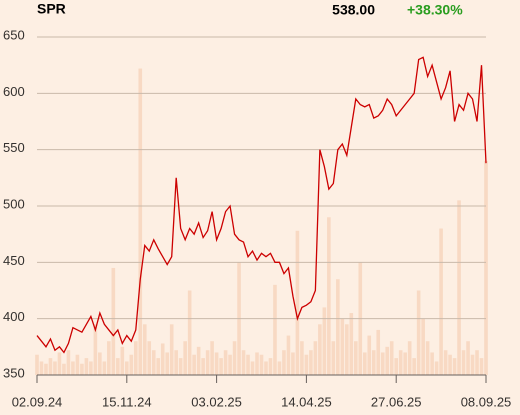 Image resolution: width=520 pixels, height=415 pixels. Describe the element at coordinates (14, 316) in the screenshot. I see `y-tick-label: 400` at that location.